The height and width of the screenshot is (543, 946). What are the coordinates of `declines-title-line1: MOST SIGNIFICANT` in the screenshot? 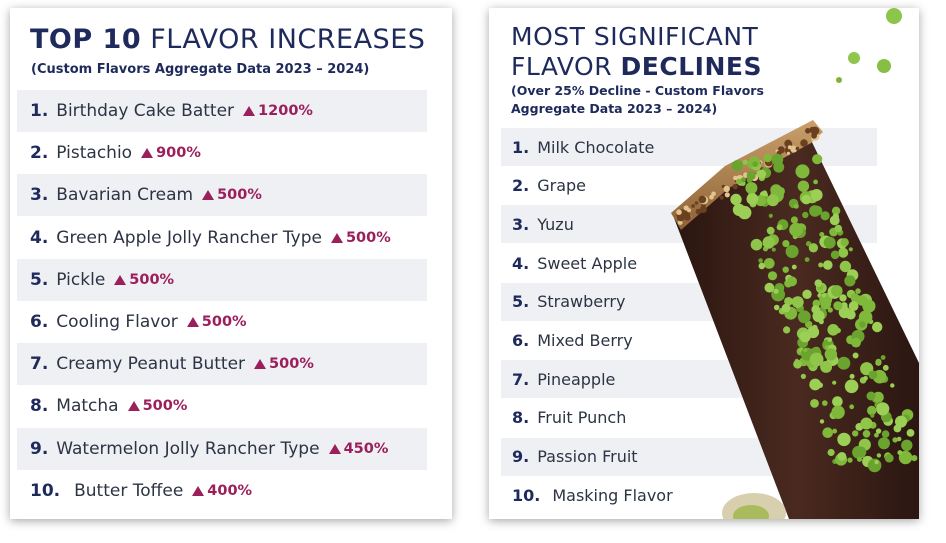 It's located at (635, 36).